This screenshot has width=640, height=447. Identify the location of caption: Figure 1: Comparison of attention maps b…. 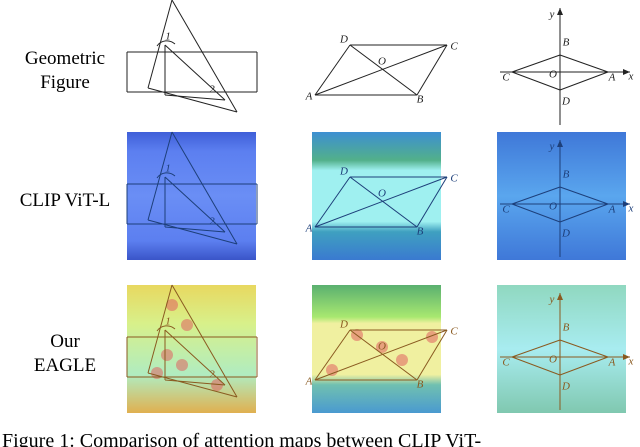
(241, 438).